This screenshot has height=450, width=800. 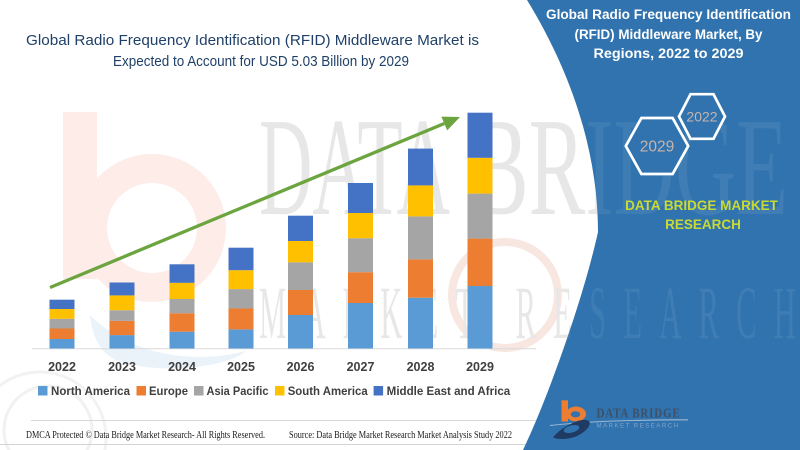 What do you see at coordinates (669, 53) in the screenshot?
I see `svg-text: Regions, 2022 to 2029` at bounding box center [669, 53].